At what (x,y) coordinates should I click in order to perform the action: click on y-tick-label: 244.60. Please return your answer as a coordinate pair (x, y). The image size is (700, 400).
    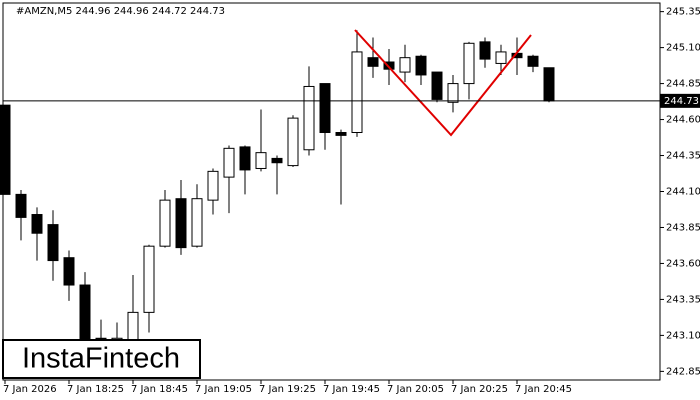
    Looking at the image, I should click on (683, 120).